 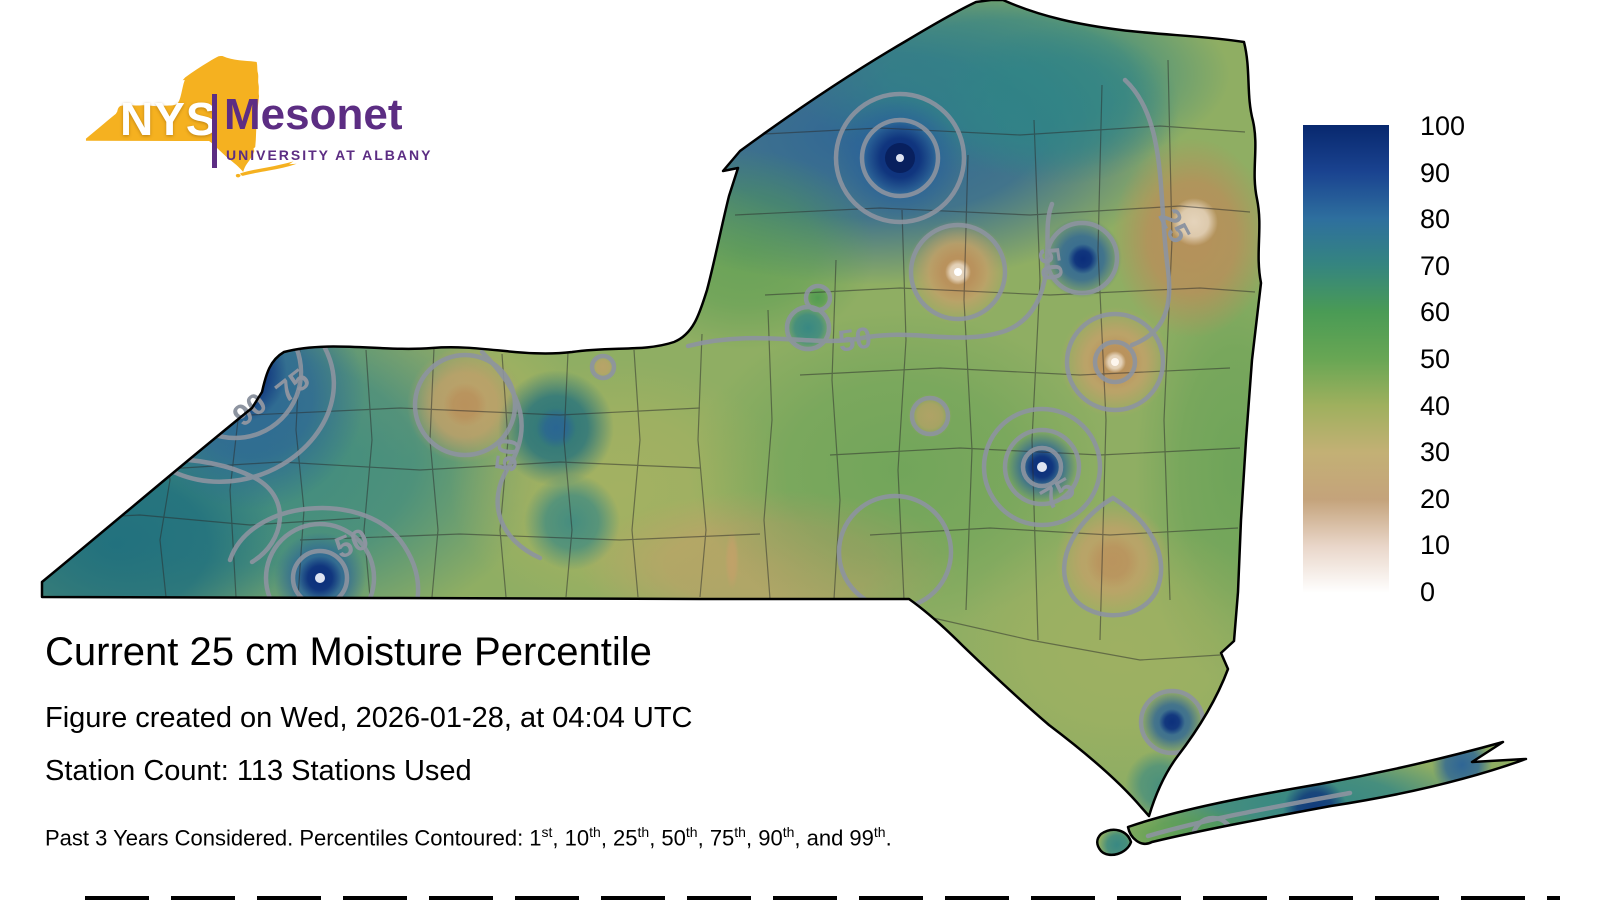 I want to click on nys-mesonet-logo: NYS Mesonet UNIVERSITY AT ALBANY, so click(x=248, y=96).